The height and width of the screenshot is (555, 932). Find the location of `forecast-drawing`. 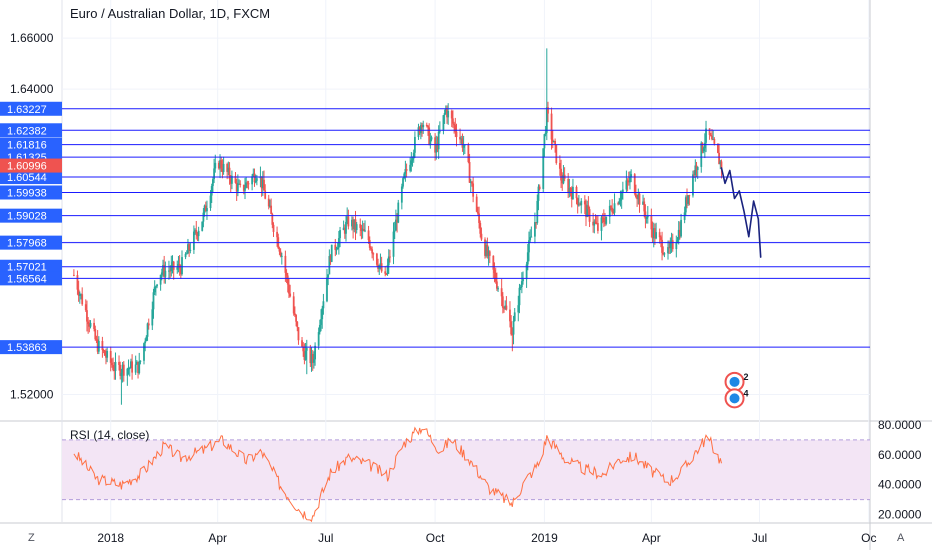

forecast-drawing is located at coordinates (741, 212).